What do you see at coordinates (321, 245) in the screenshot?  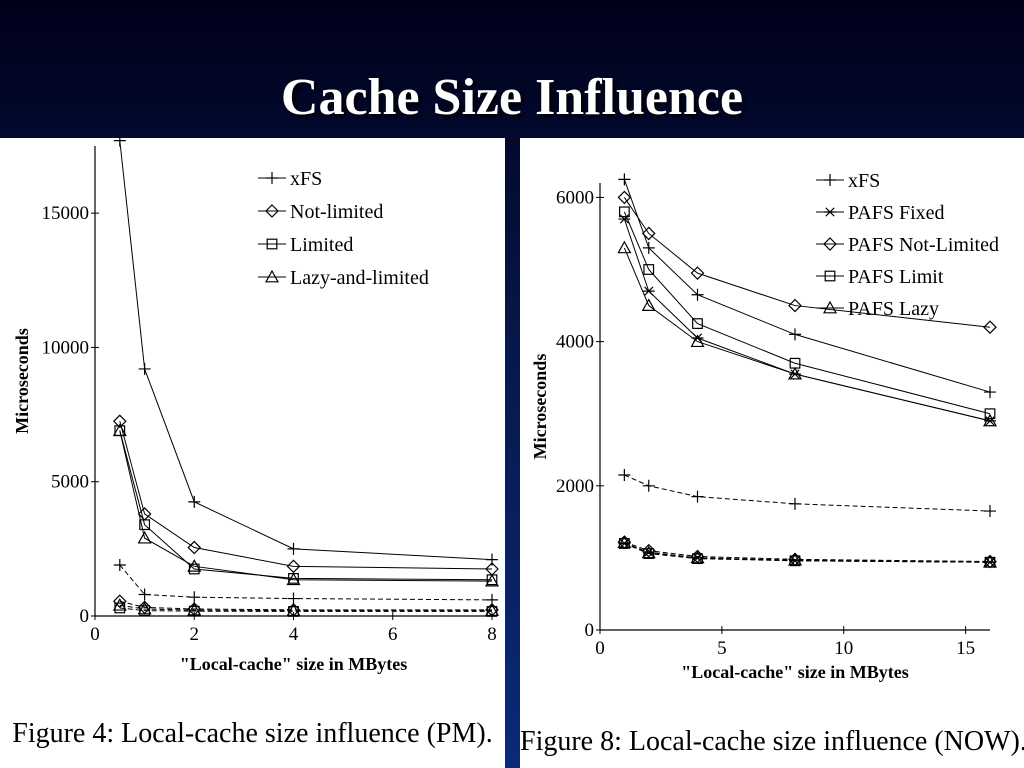 I see `legend-label: Limited` at bounding box center [321, 245].